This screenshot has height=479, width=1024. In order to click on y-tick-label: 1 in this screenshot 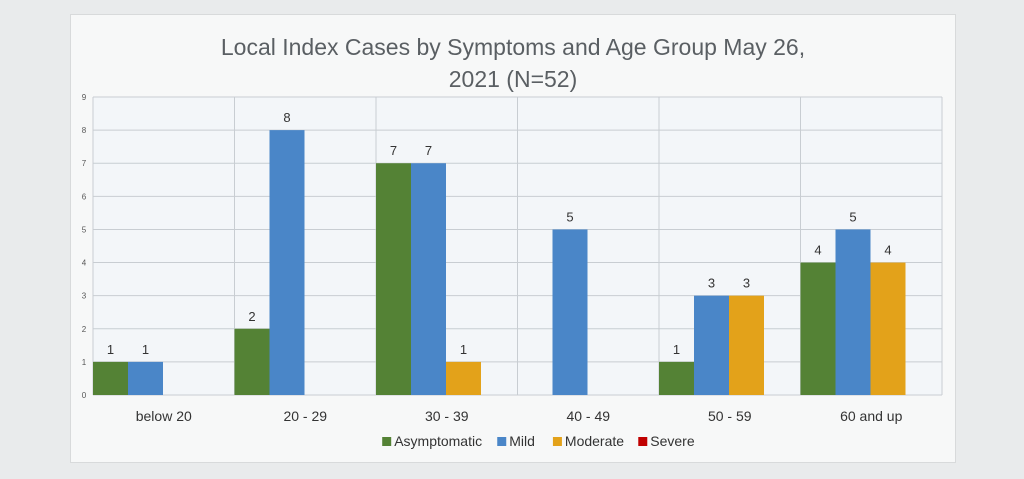, I will do `click(84, 362)`.